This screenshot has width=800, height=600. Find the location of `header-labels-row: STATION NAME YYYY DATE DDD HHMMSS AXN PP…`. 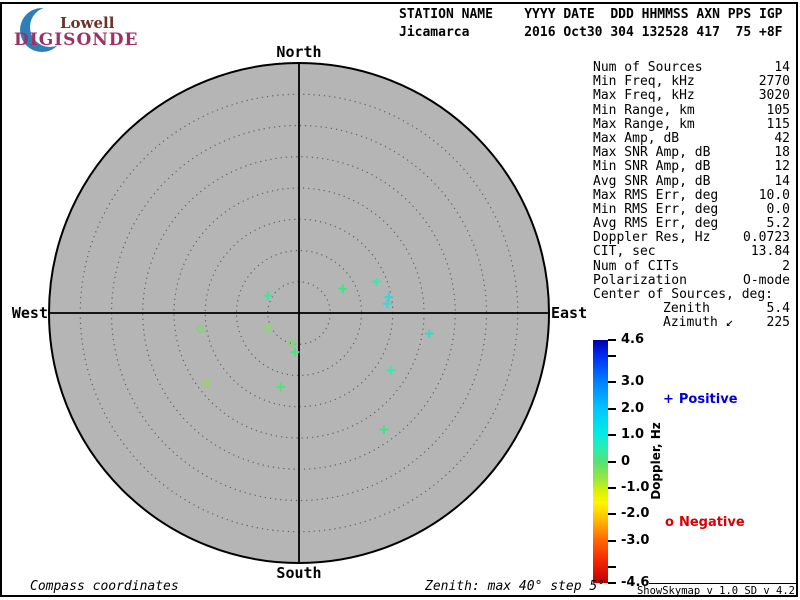

header-labels-row: STATION NAME YYYY DATE DDD HHMMSS AXN PP… is located at coordinates (591, 14).